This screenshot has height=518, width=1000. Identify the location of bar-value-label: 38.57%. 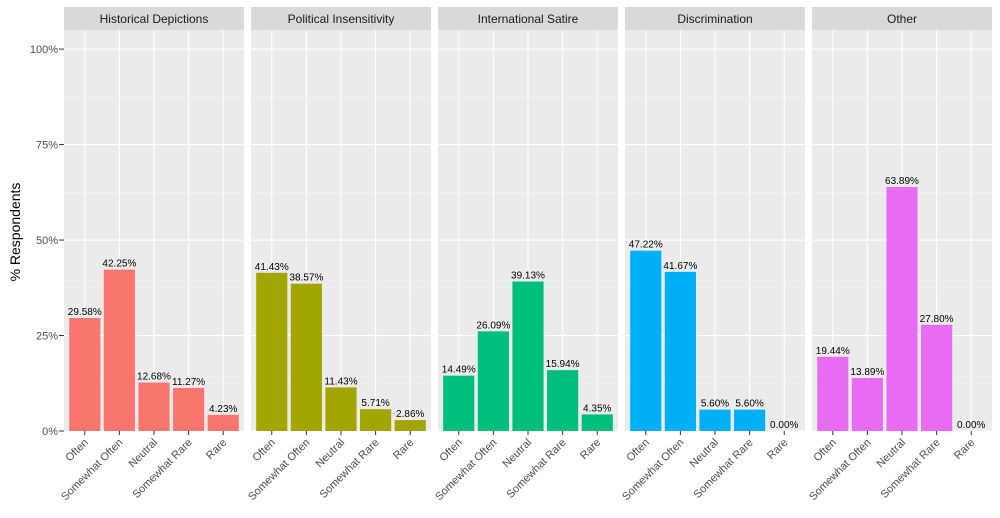
(306, 278).